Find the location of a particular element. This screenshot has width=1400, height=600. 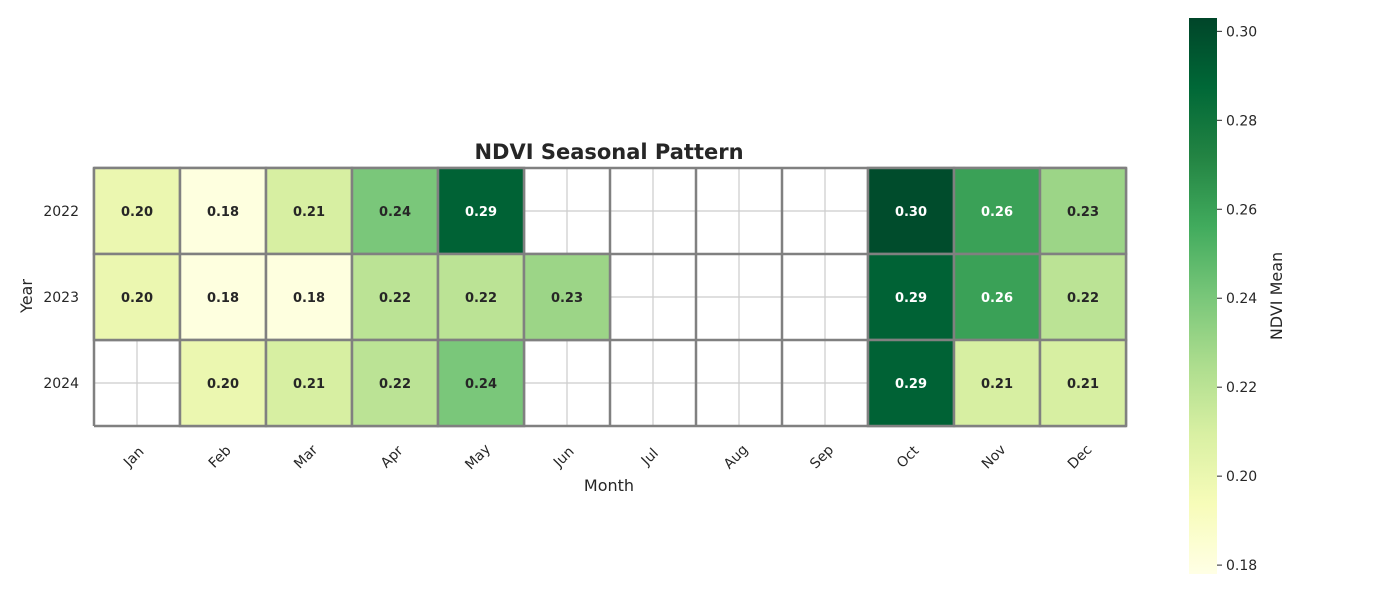

cell-value-label: 0.30 is located at coordinates (911, 212).